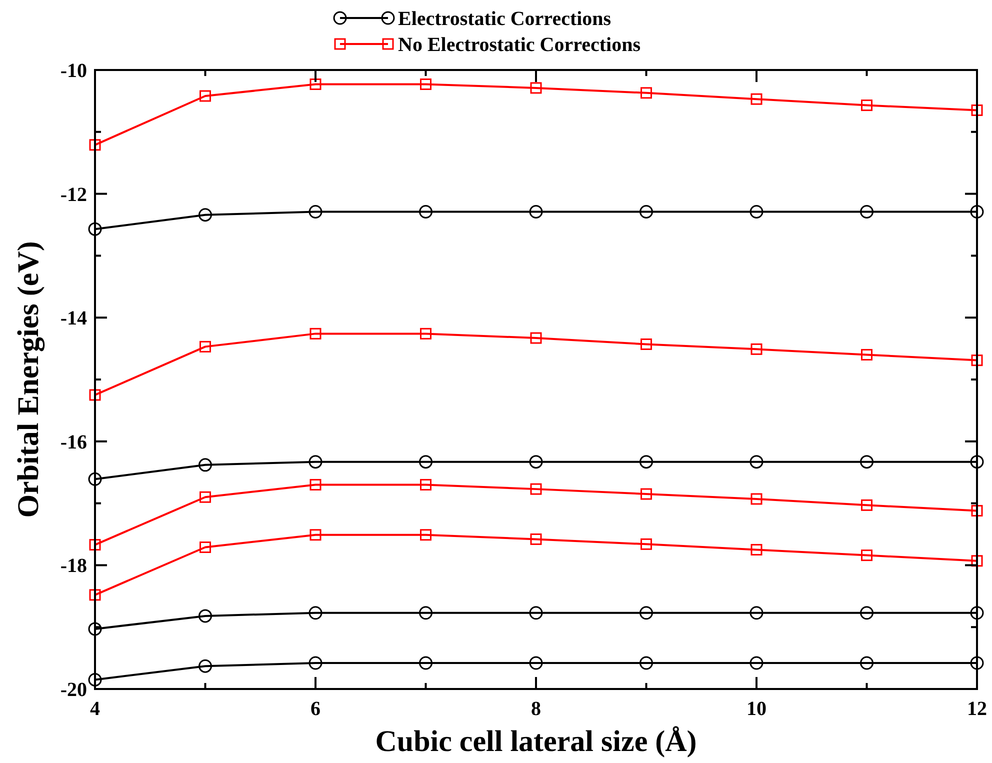  Describe the element at coordinates (73, 442) in the screenshot. I see `y-tick-label: -16` at that location.